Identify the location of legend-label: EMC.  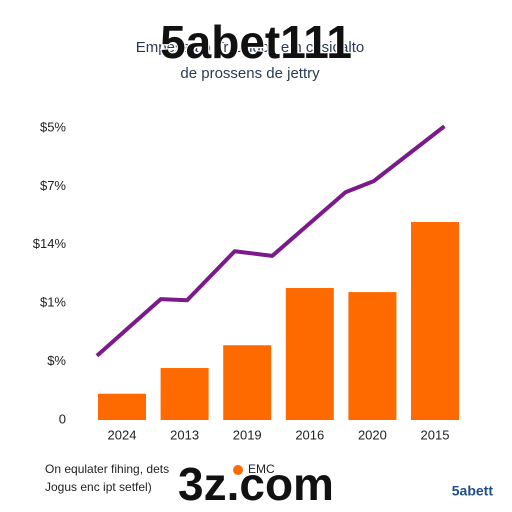
(261, 469).